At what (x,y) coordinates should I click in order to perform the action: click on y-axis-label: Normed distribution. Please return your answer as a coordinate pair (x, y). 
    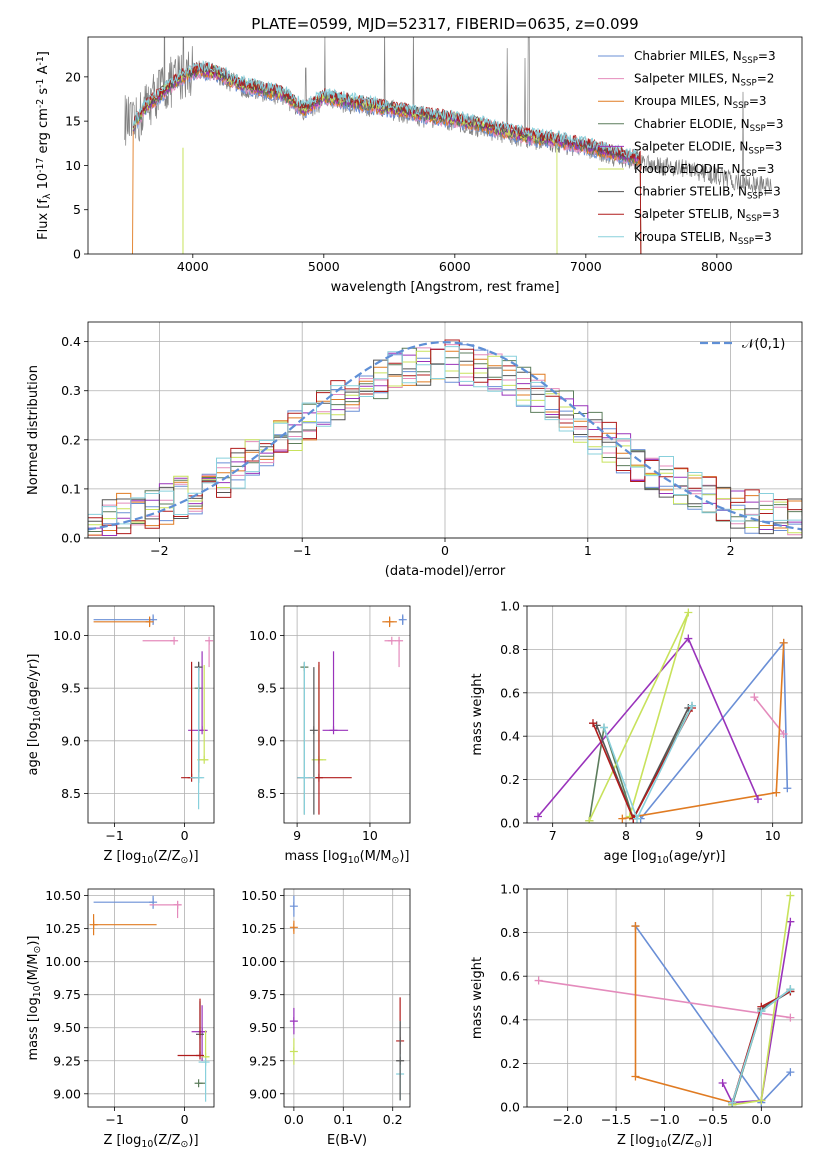
    Looking at the image, I should click on (33, 430).